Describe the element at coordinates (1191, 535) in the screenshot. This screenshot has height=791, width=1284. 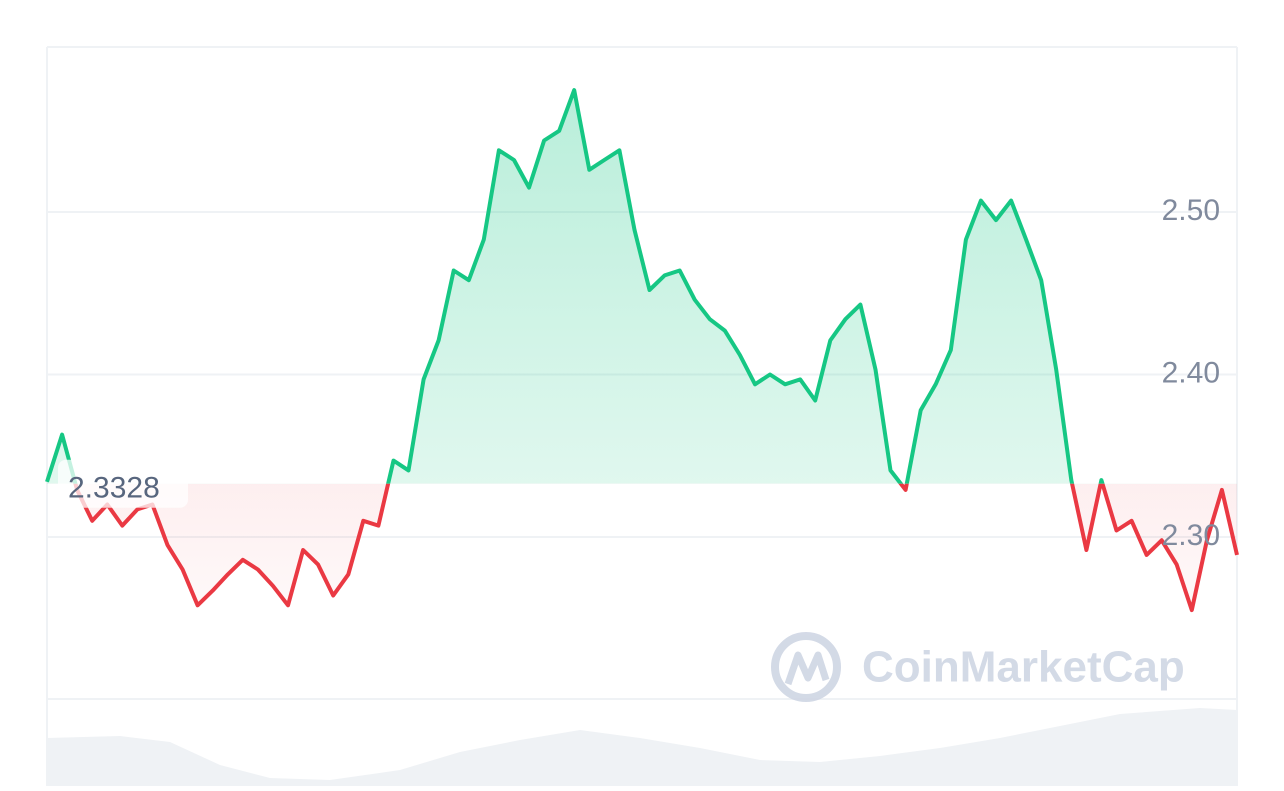
I see `y-tick-label: 2.30` at that location.